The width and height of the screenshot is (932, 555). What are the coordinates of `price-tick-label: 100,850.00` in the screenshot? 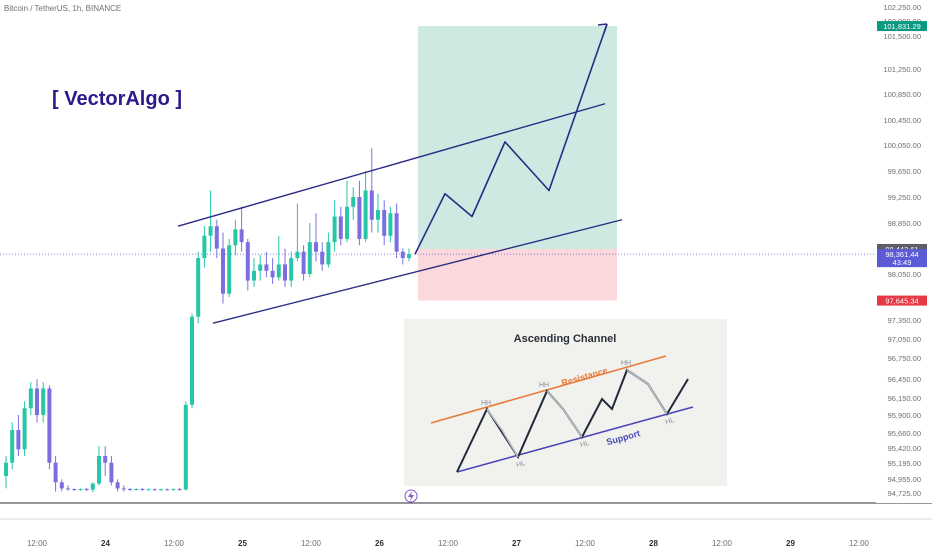 It's located at (902, 94).